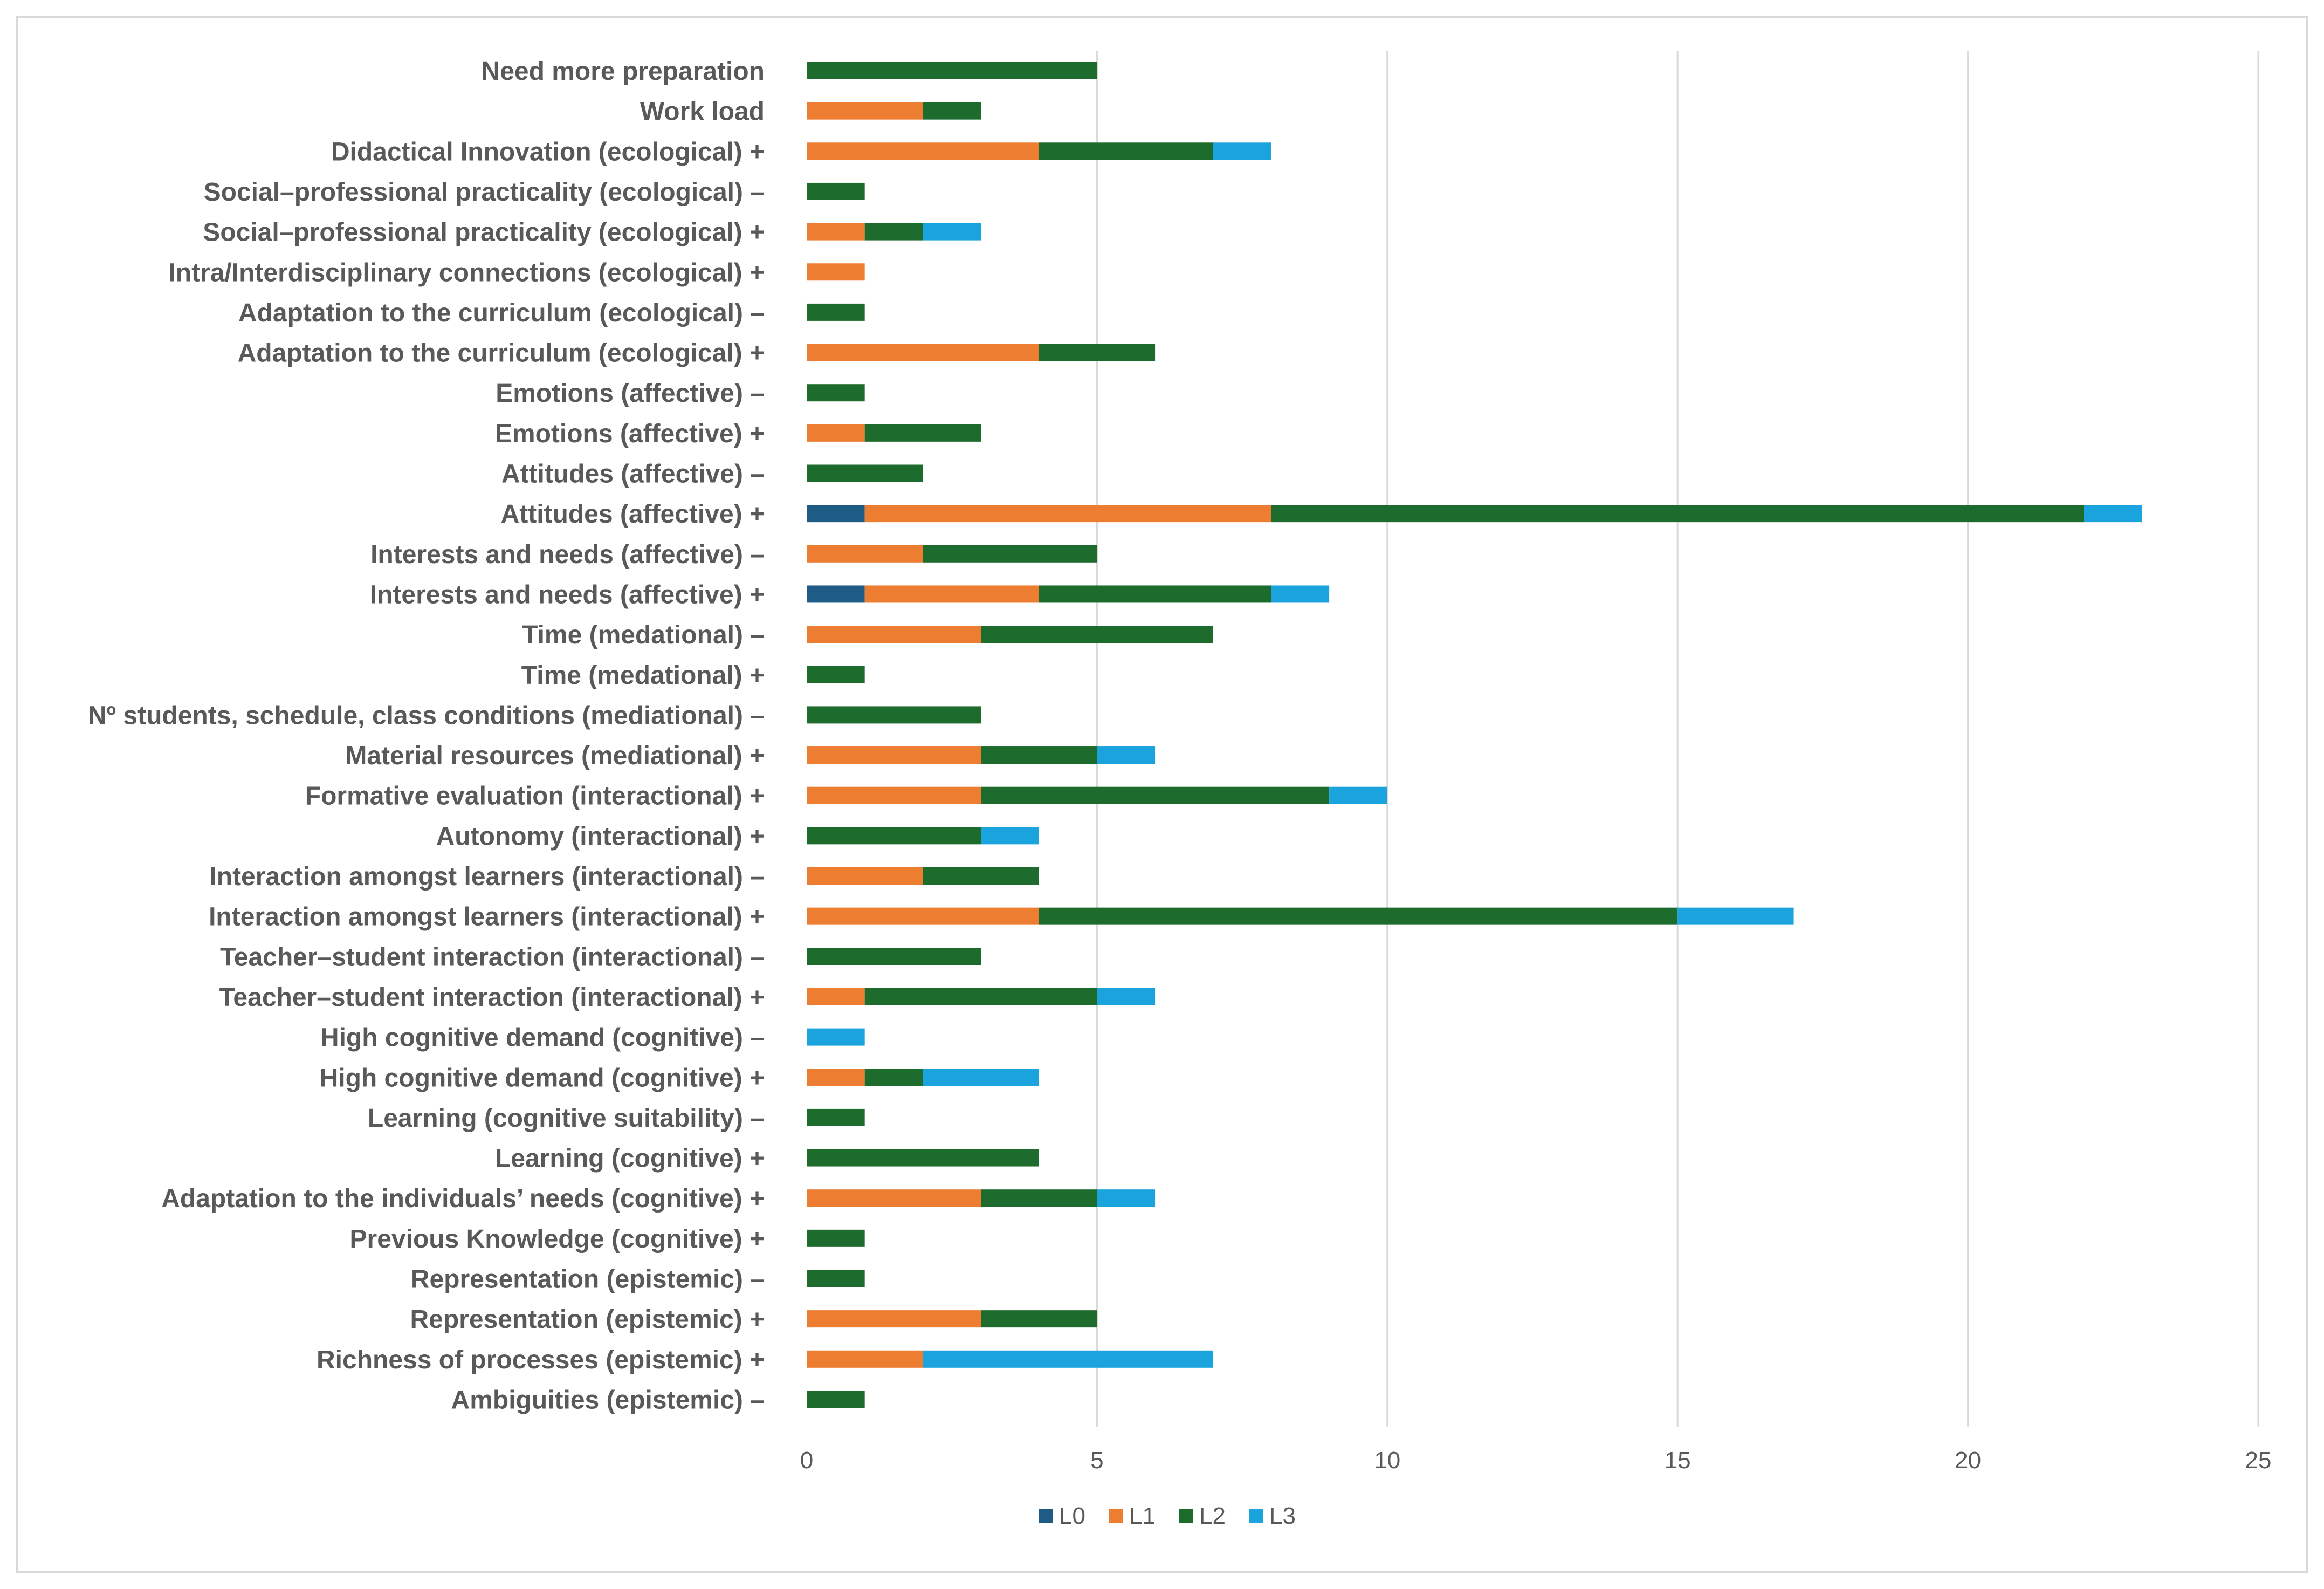  Describe the element at coordinates (630, 434) in the screenshot. I see `category-label: Emotions (affective) +` at that location.